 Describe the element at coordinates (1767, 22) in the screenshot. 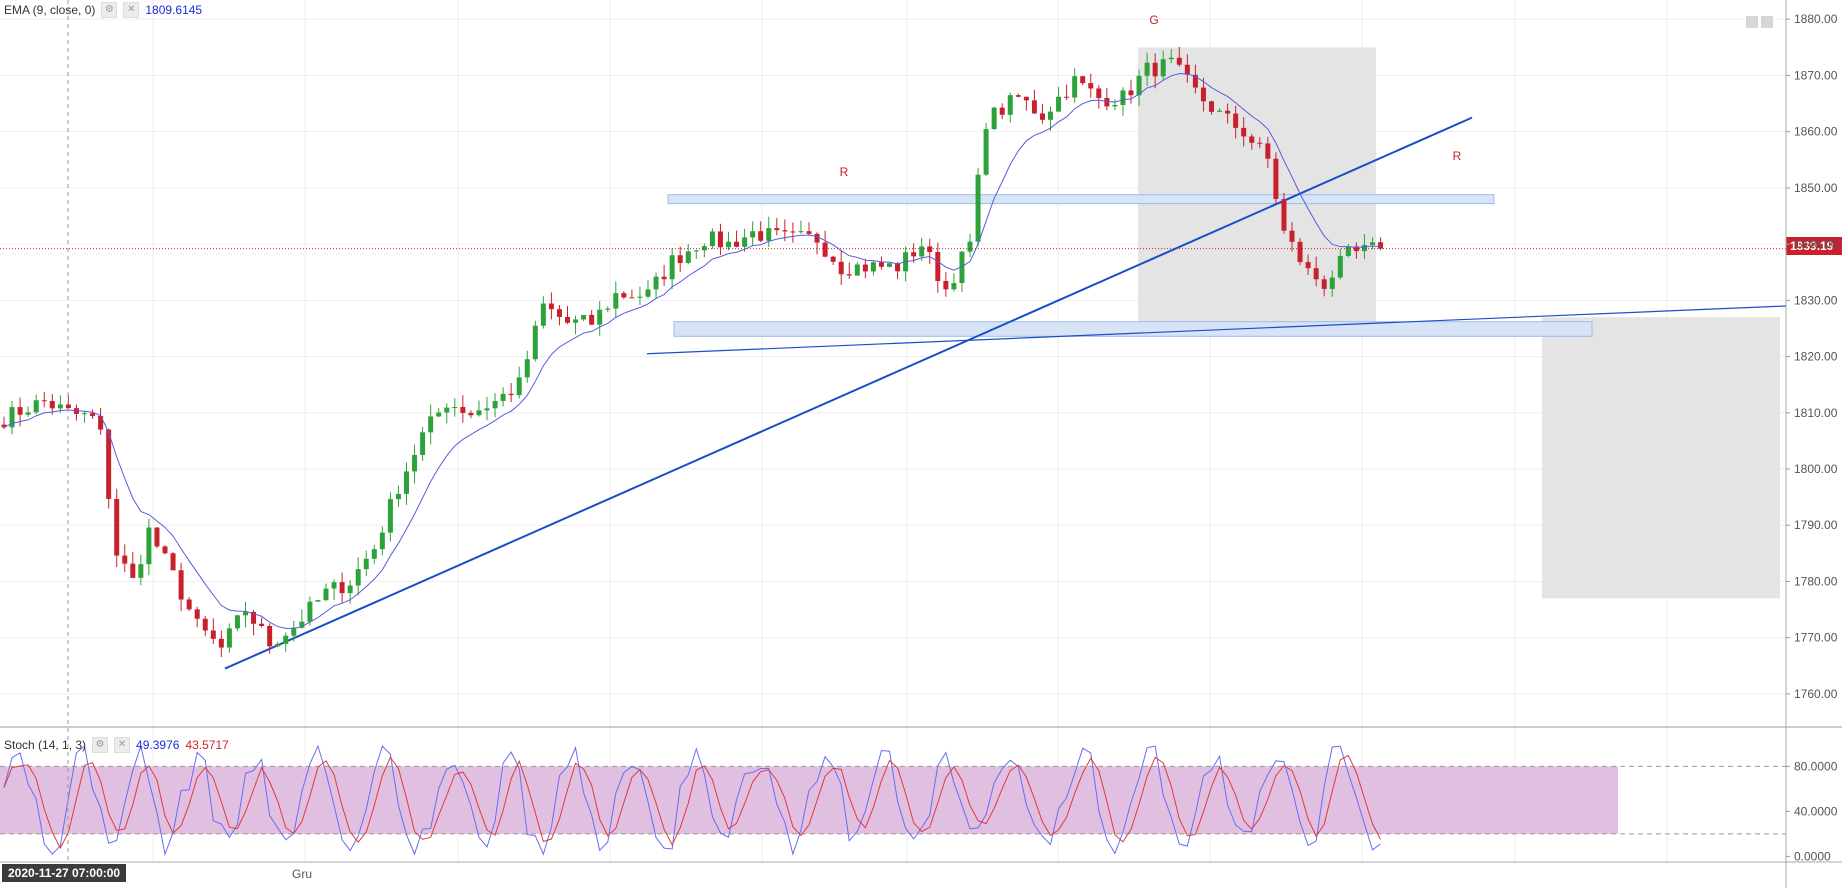

I see `pane-down-icon` at that location.